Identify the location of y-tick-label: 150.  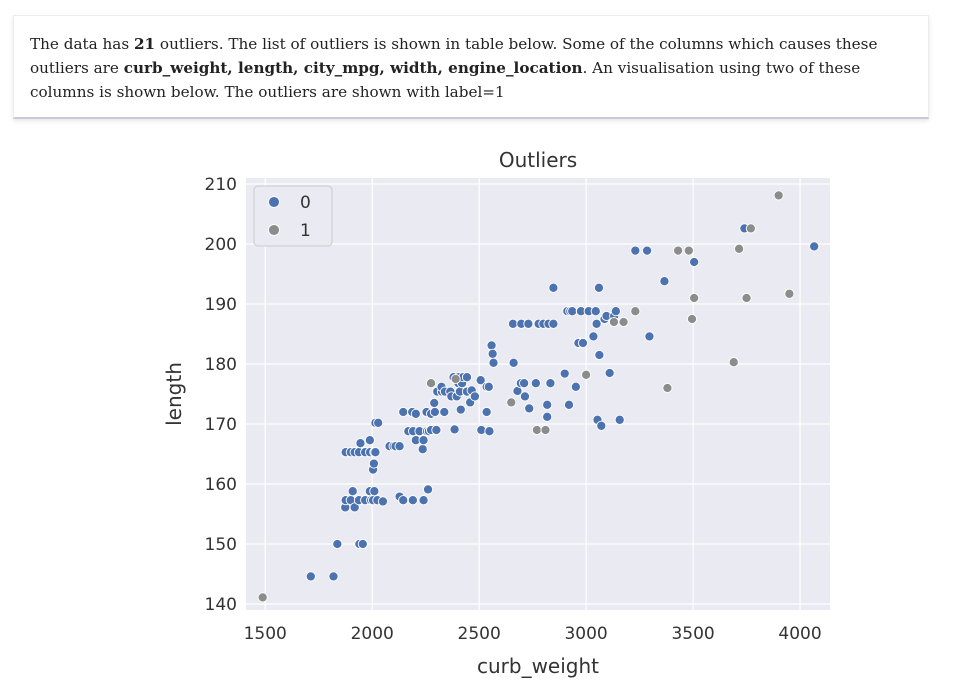
(221, 545).